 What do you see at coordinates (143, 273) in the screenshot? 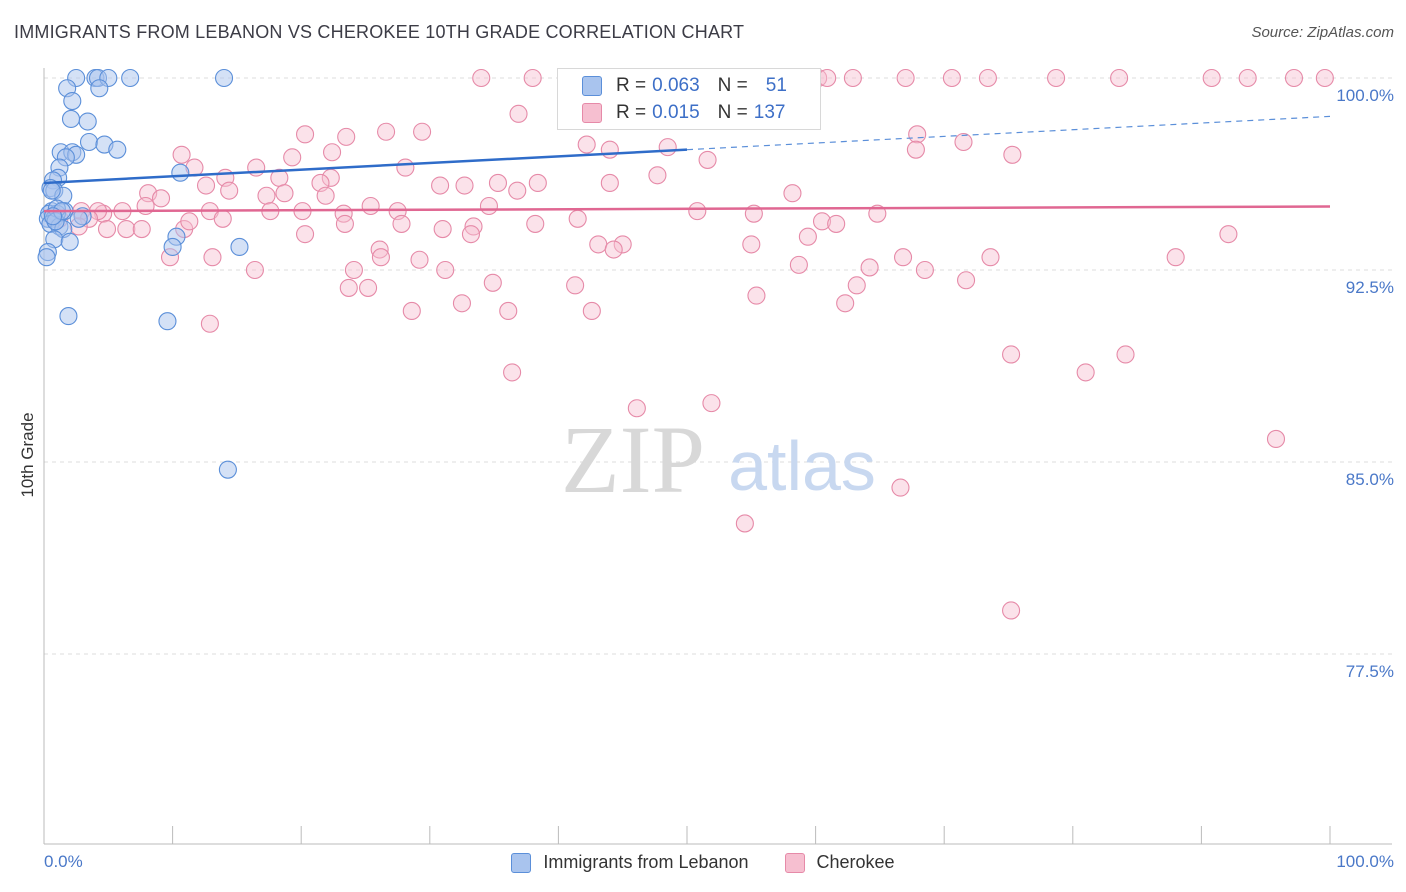
I see `lebanon-points` at bounding box center [143, 273].